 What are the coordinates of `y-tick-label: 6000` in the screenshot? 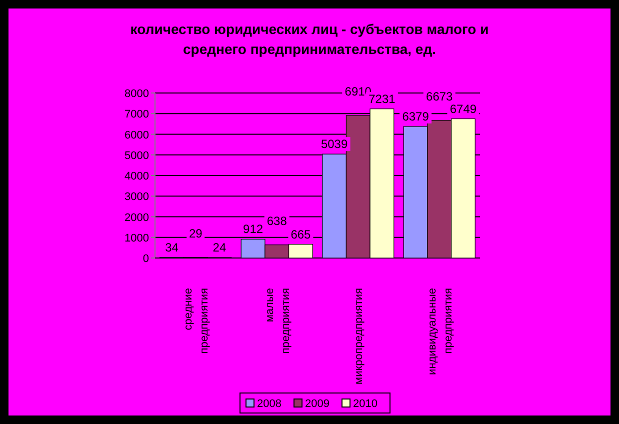 It's located at (136, 135).